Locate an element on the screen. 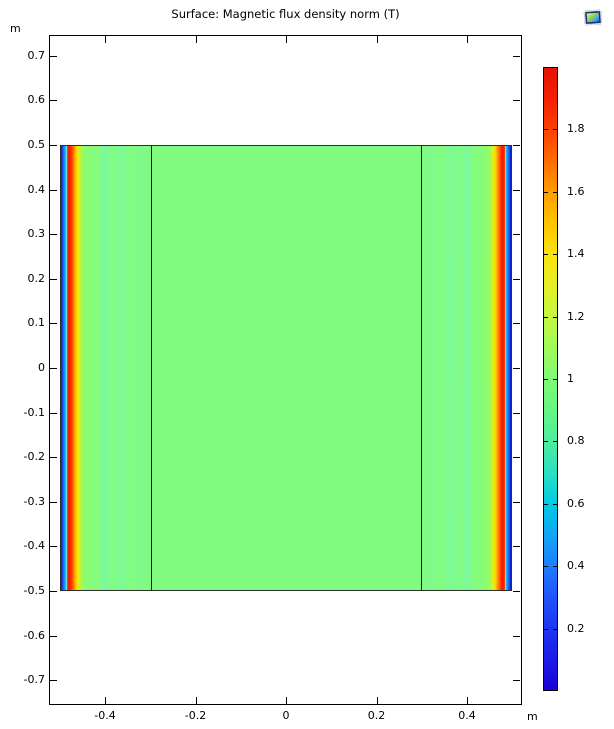 The image size is (614, 729). x-tick-label: -0.4 is located at coordinates (105, 715).